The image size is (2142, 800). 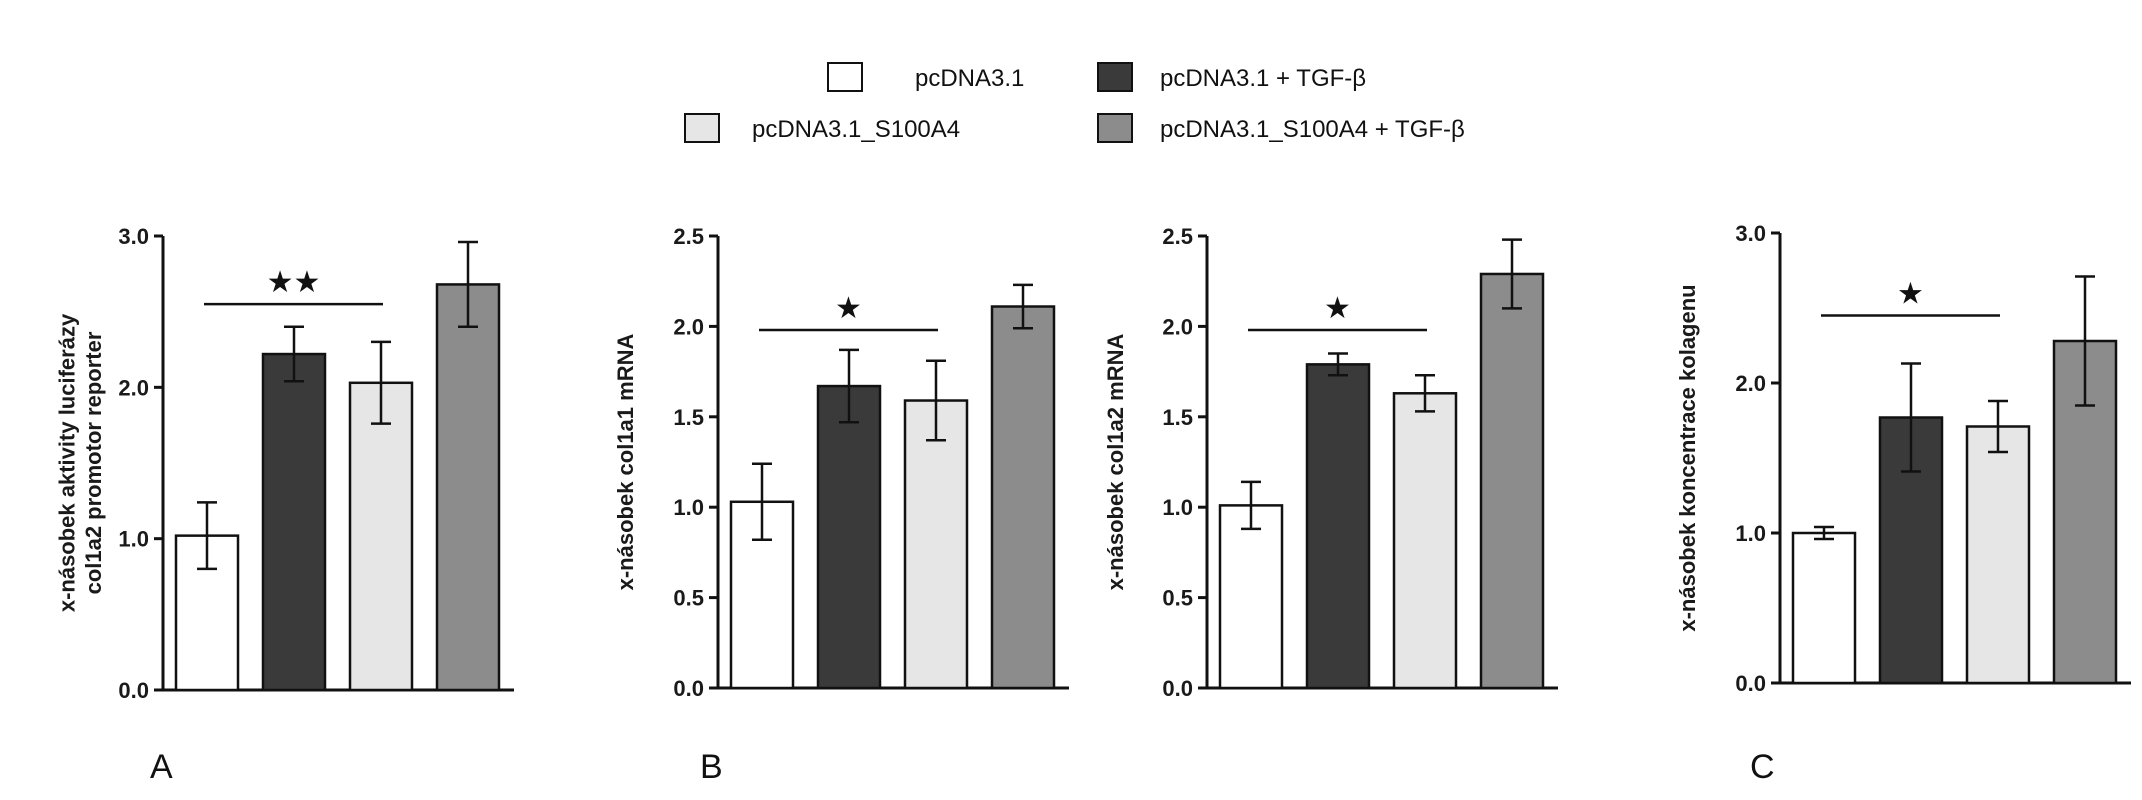 What do you see at coordinates (1115, 128) in the screenshot?
I see `legend-swatch-s100a4-tgf` at bounding box center [1115, 128].